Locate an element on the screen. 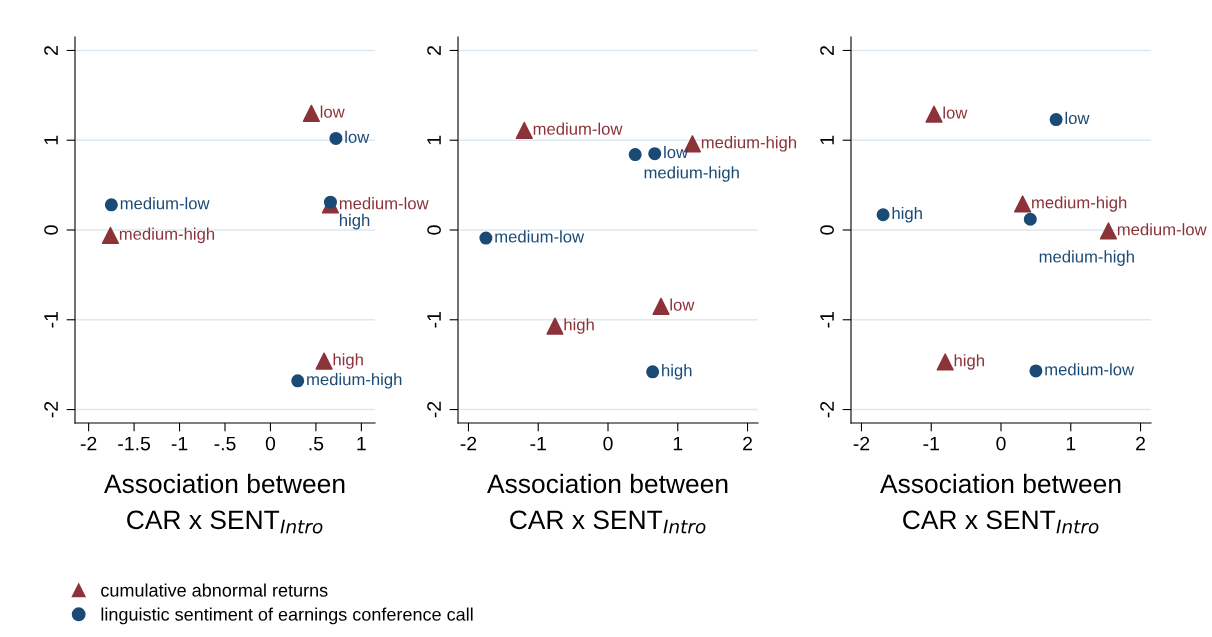 Image resolution: width=1212 pixels, height=637 pixels. legend-label: cumulative abnormal returns is located at coordinates (214, 590).